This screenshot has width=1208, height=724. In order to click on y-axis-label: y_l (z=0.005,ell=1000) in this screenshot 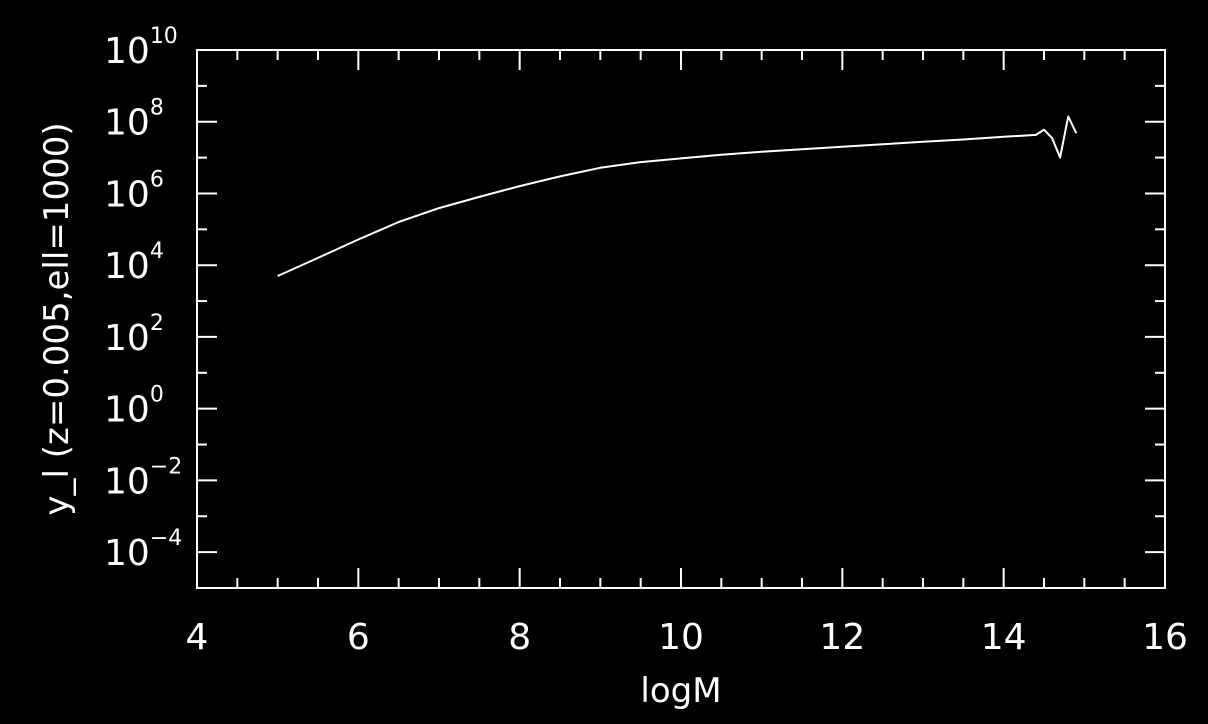, I will do `click(57, 318)`.